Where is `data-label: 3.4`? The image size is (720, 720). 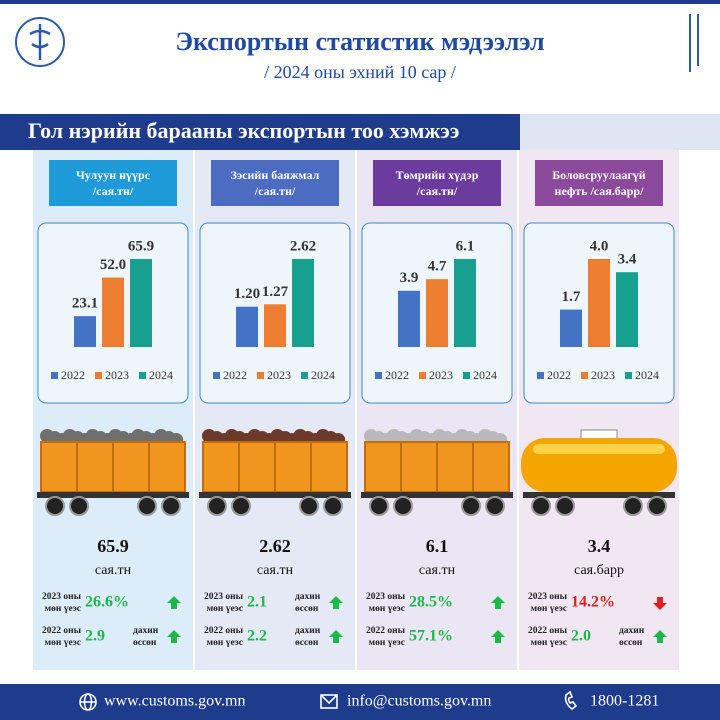 data-label: 3.4 is located at coordinates (627, 260).